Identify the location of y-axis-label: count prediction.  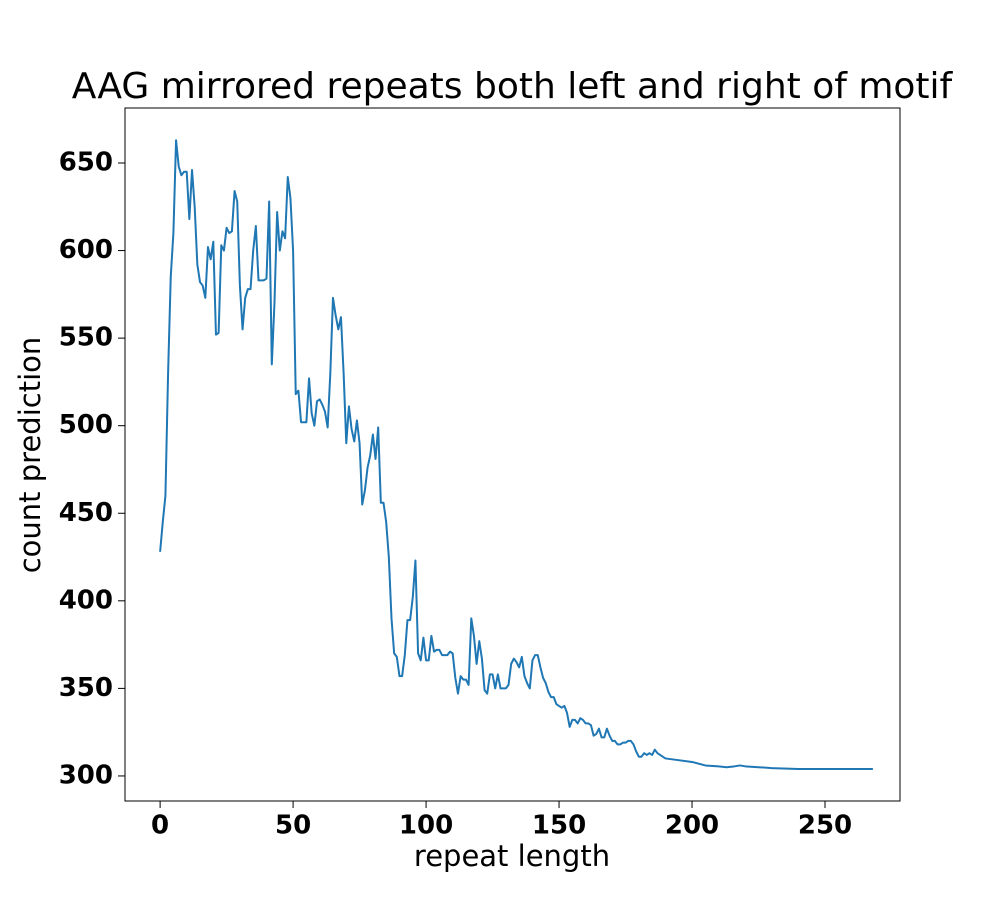
(30, 455).